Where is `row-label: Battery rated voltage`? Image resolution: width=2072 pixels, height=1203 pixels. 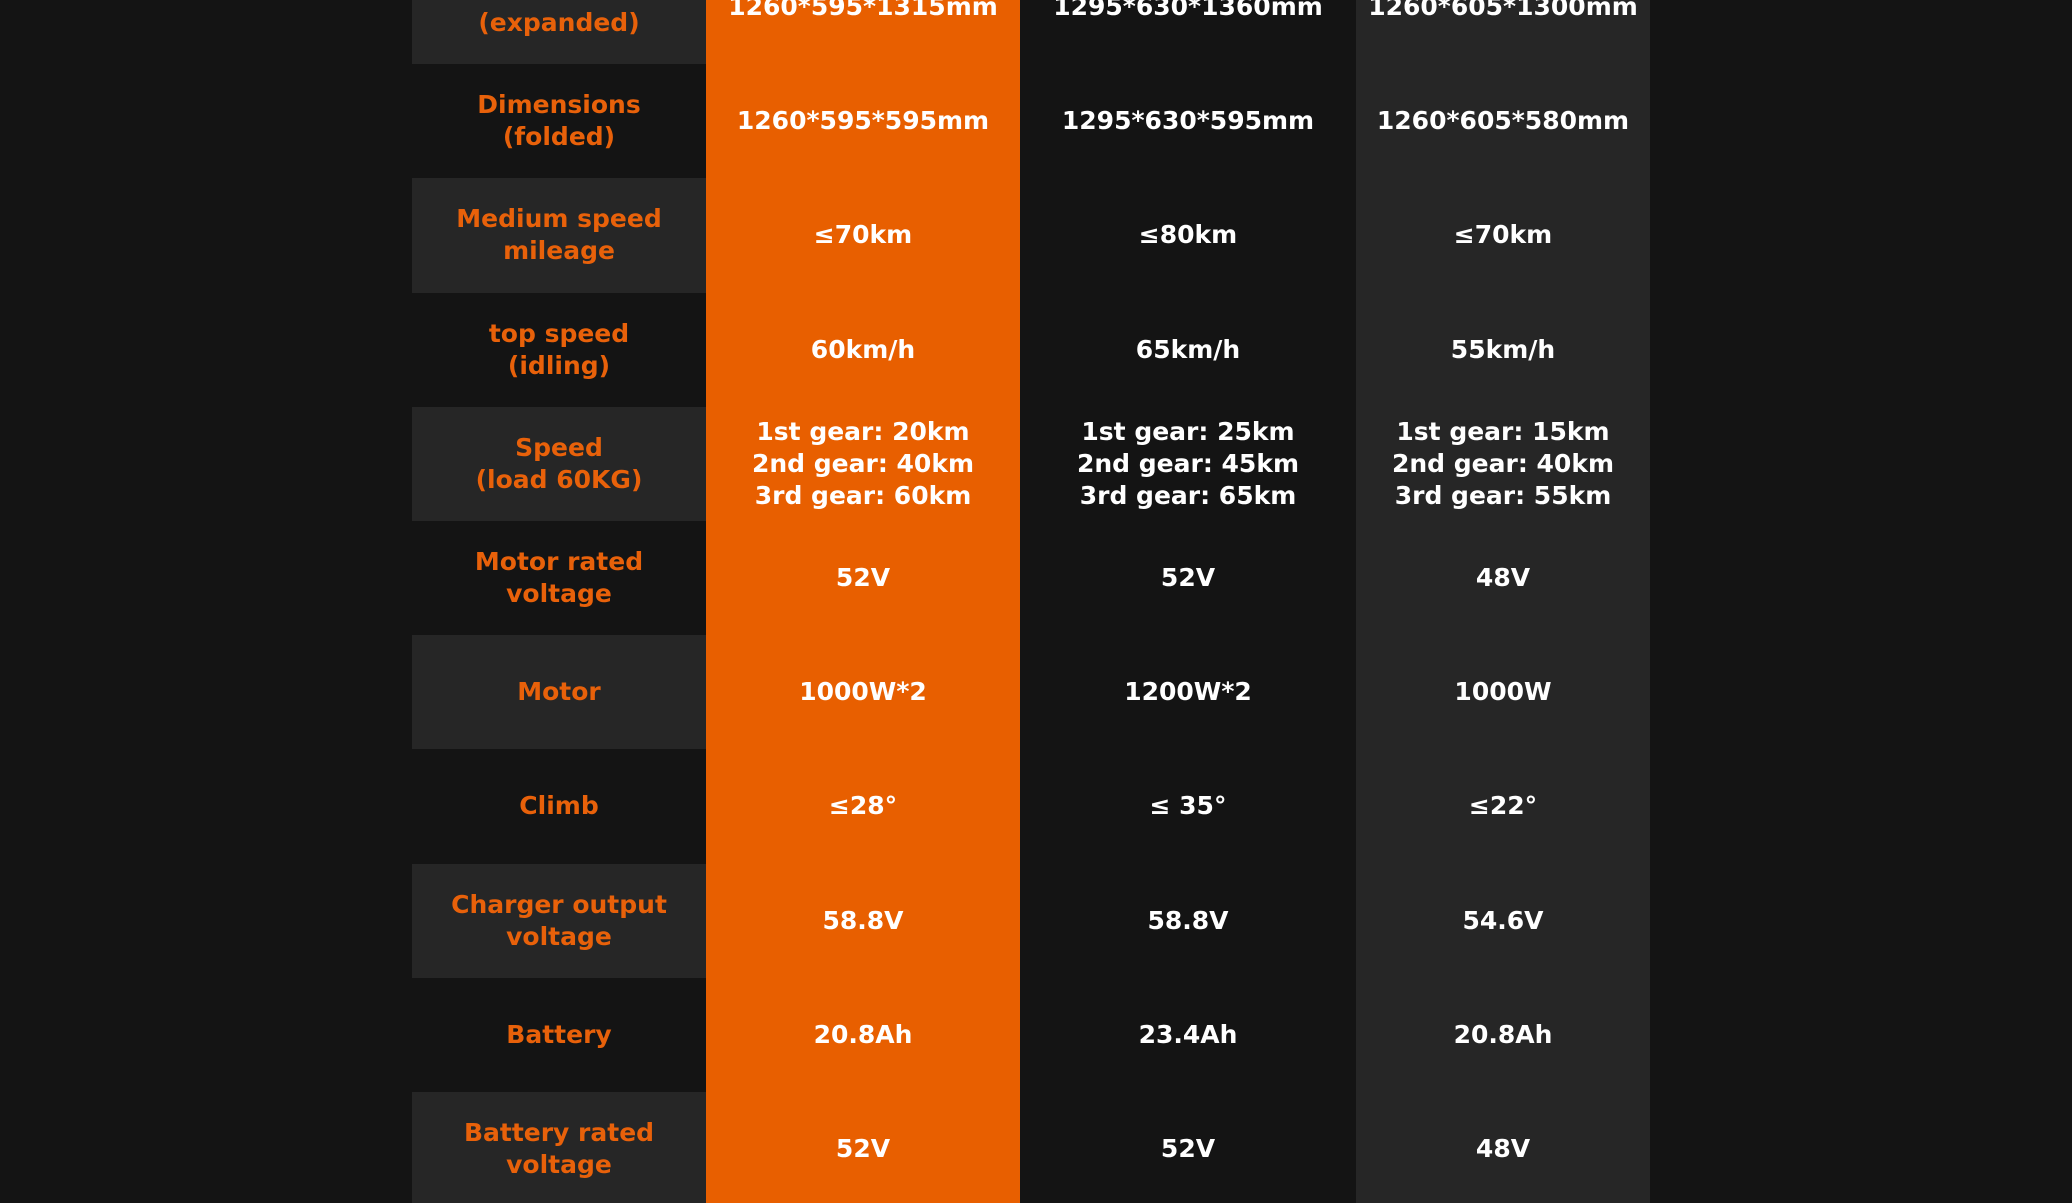 row-label: Battery rated voltage is located at coordinates (559, 1149).